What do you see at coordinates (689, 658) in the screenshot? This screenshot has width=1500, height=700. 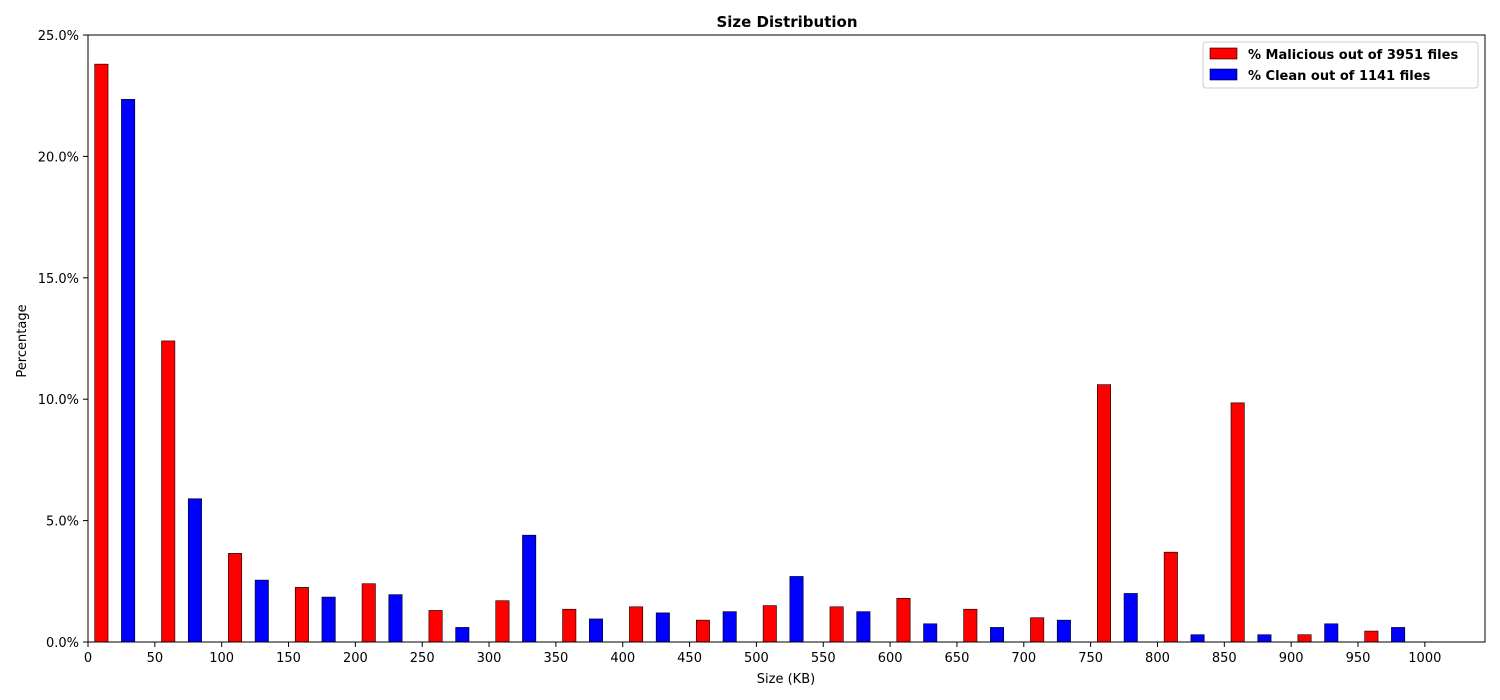 I see `x-tick-label: 450` at bounding box center [689, 658].